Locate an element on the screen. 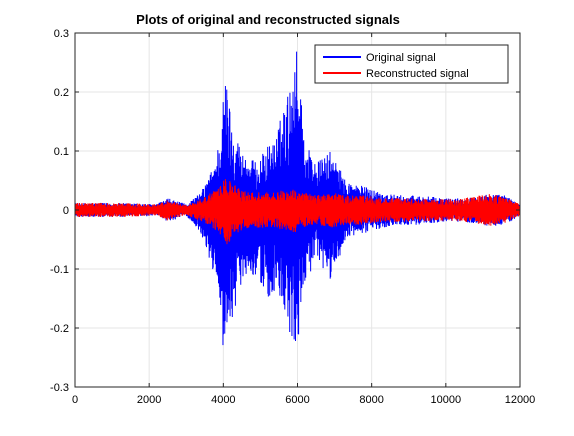 Image resolution: width=574 pixels, height=436 pixels. y-tick-label: 0.3 is located at coordinates (61, 34).